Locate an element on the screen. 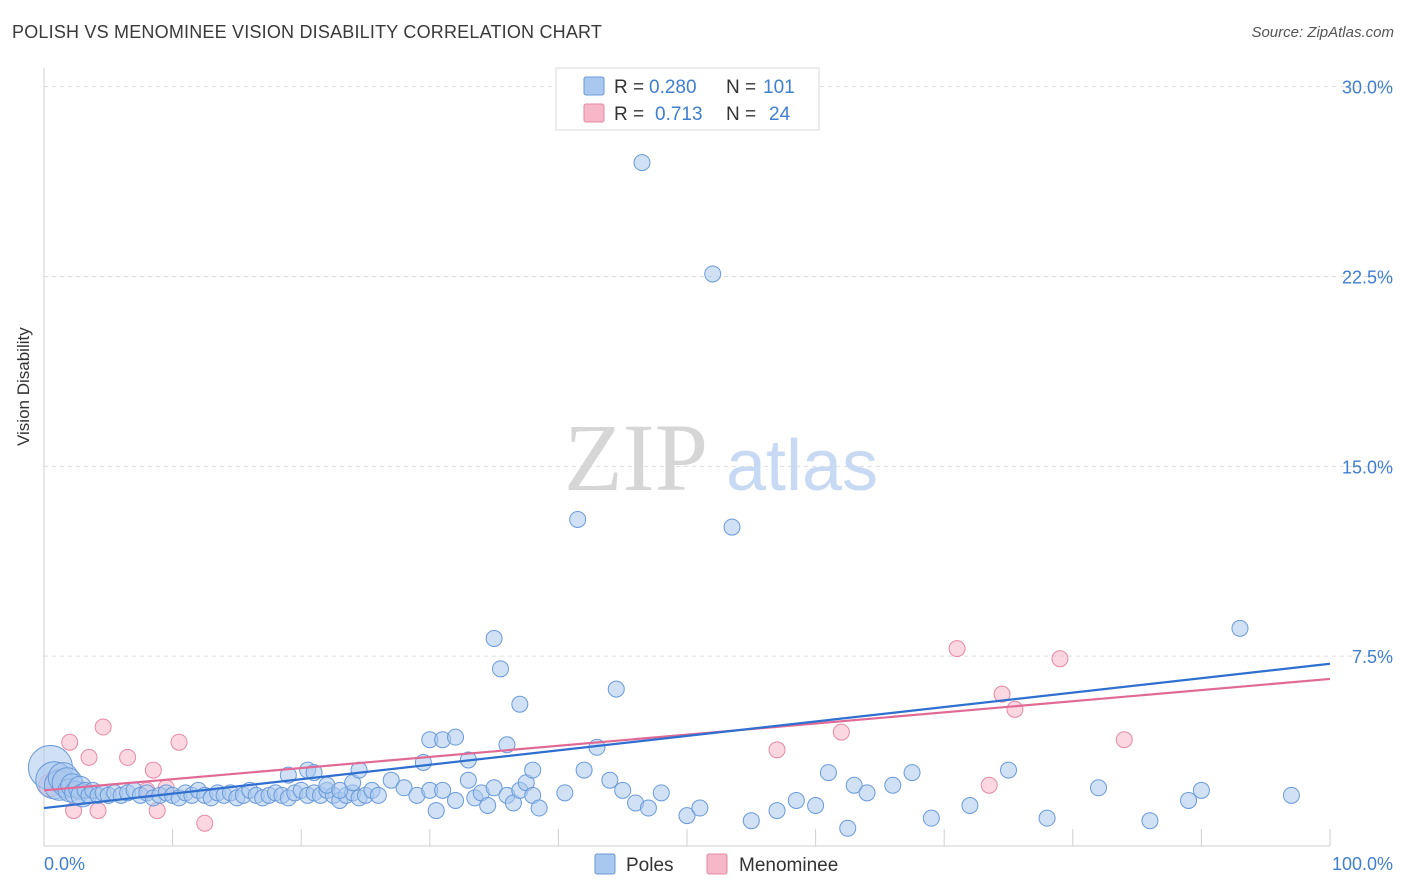 This screenshot has height=892, width=1406. legend-swatch-poles is located at coordinates (594, 86).